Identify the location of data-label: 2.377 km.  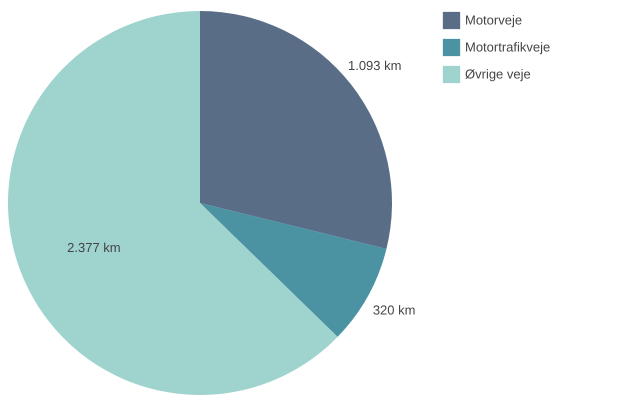
(94, 247).